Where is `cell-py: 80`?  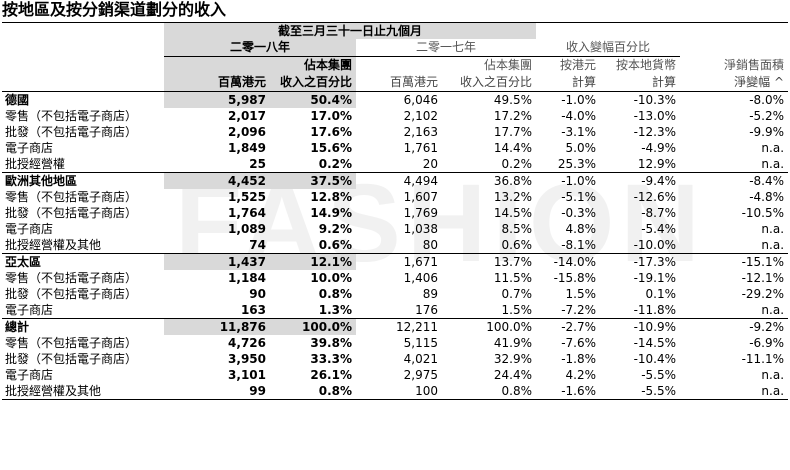 cell-py: 80 is located at coordinates (430, 245).